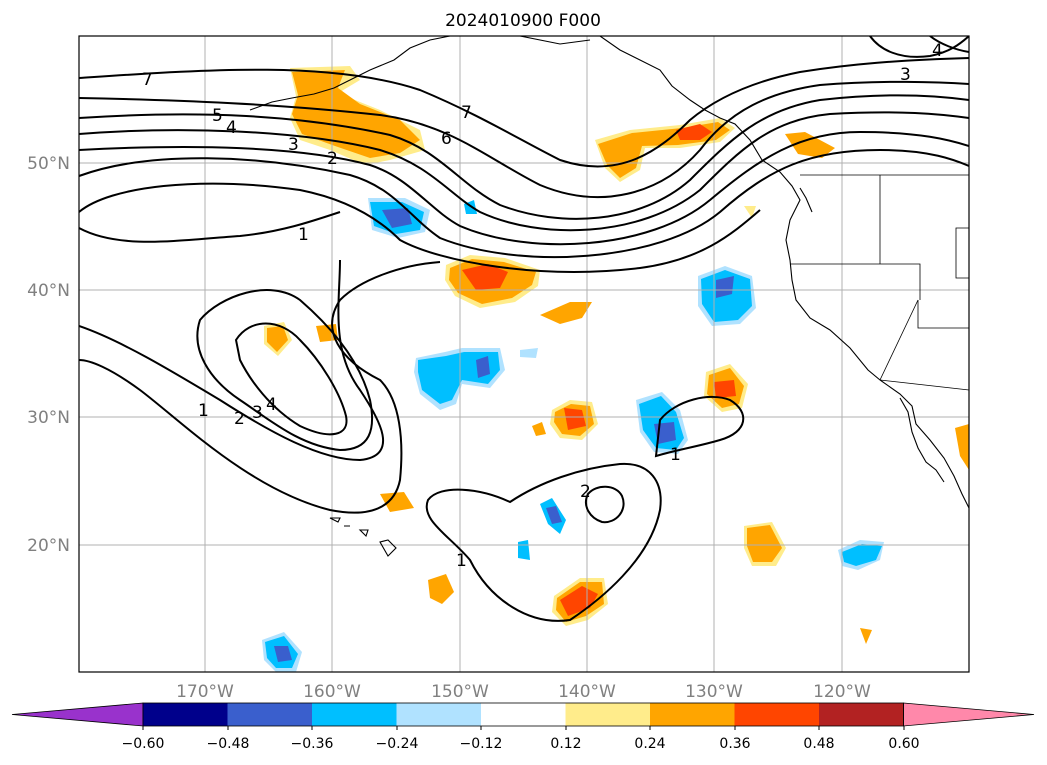 The width and height of the screenshot is (1047, 765). What do you see at coordinates (734, 744) in the screenshot?
I see `colorbar-tick-label: 0.36` at bounding box center [734, 744].